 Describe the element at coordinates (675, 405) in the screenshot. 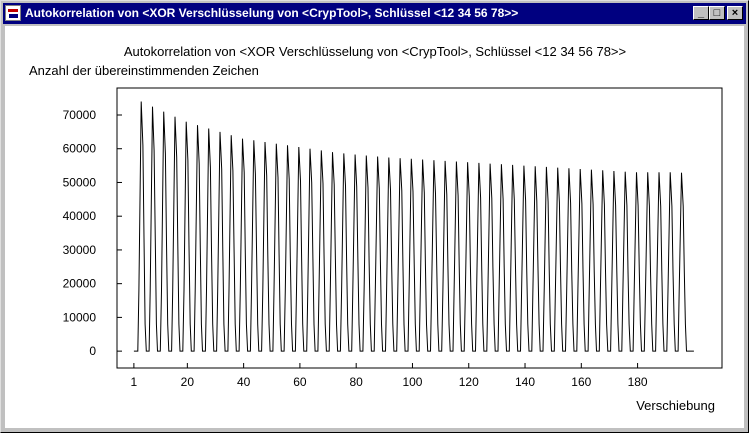

I see `x-axis-label: Verschiebung` at that location.